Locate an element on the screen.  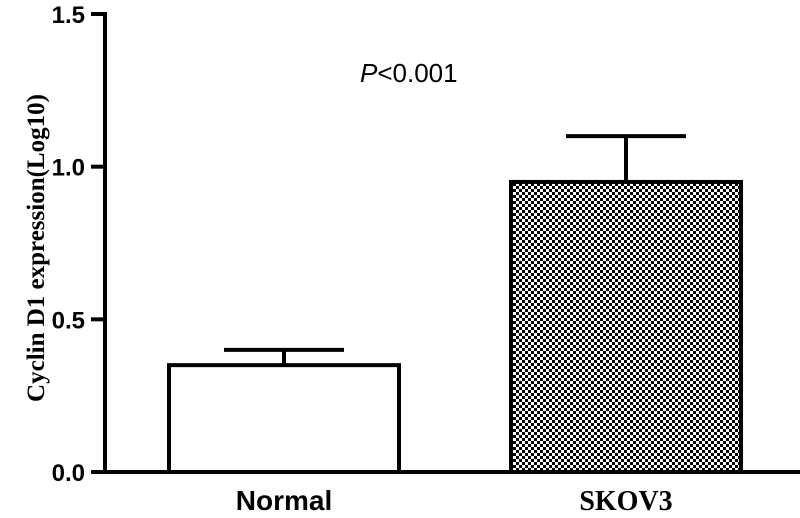
p-value-annotation: P<0.001 is located at coordinates (409, 73).